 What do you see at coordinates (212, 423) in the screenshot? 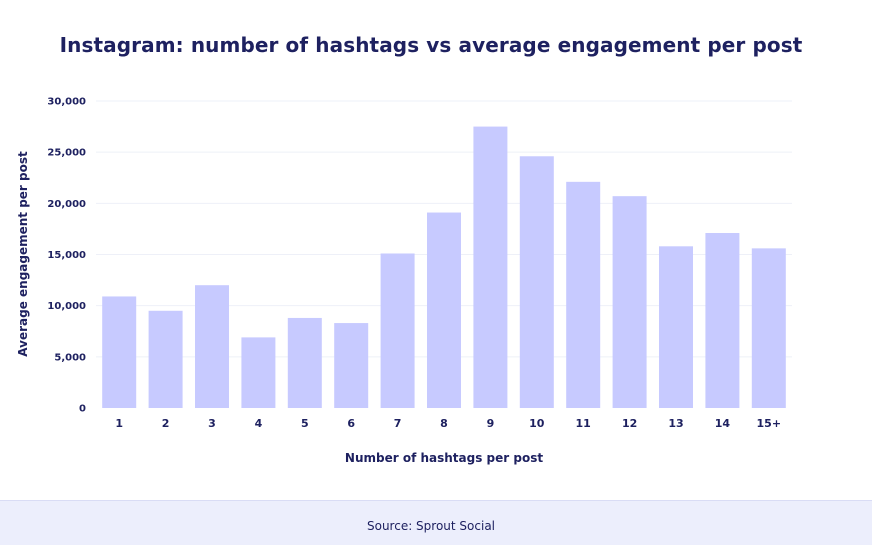
I see `x-tick-label: 3` at bounding box center [212, 423].